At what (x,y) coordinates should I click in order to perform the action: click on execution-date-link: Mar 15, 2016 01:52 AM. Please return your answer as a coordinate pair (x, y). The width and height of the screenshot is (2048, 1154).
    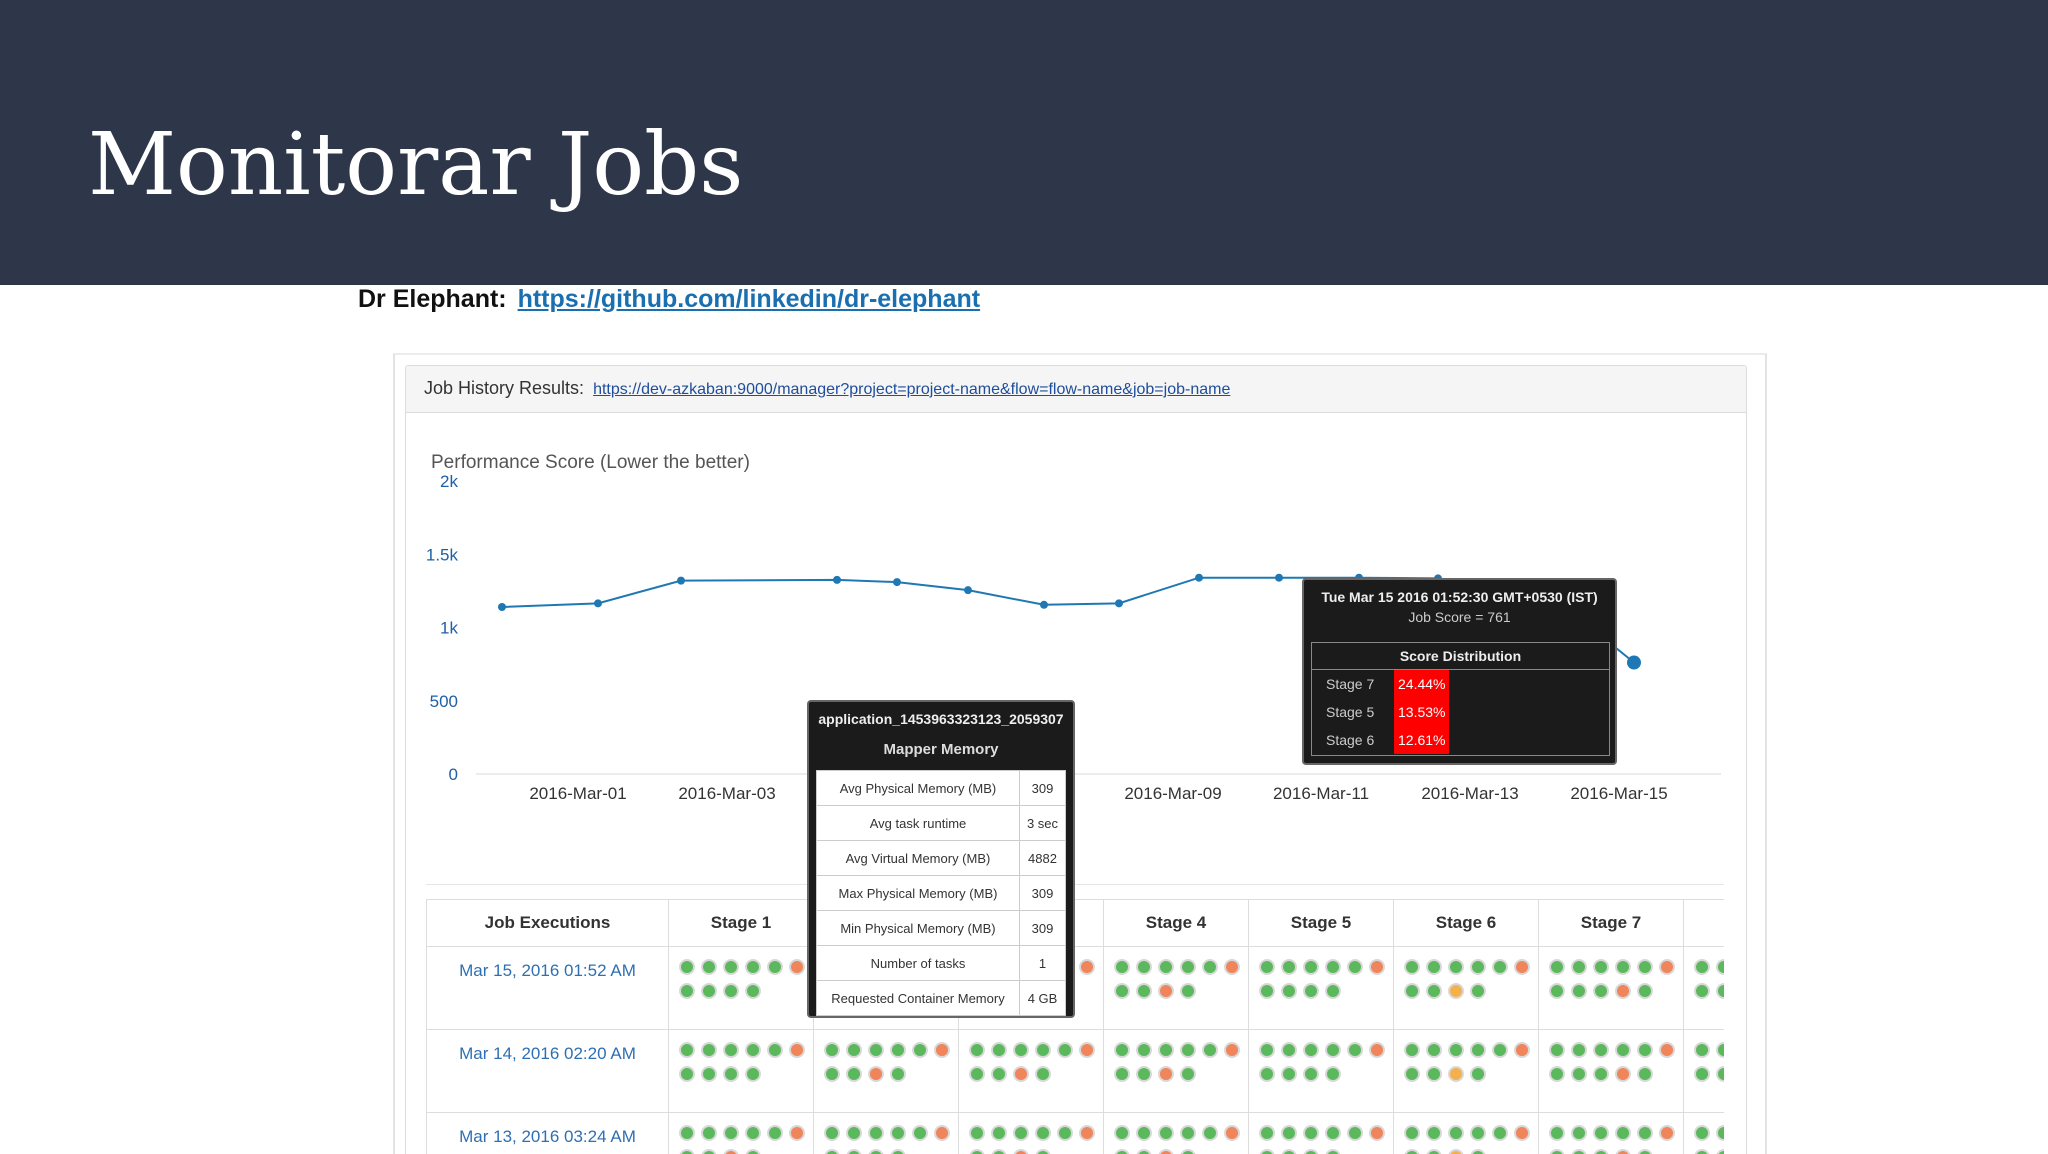
    Looking at the image, I should click on (548, 988).